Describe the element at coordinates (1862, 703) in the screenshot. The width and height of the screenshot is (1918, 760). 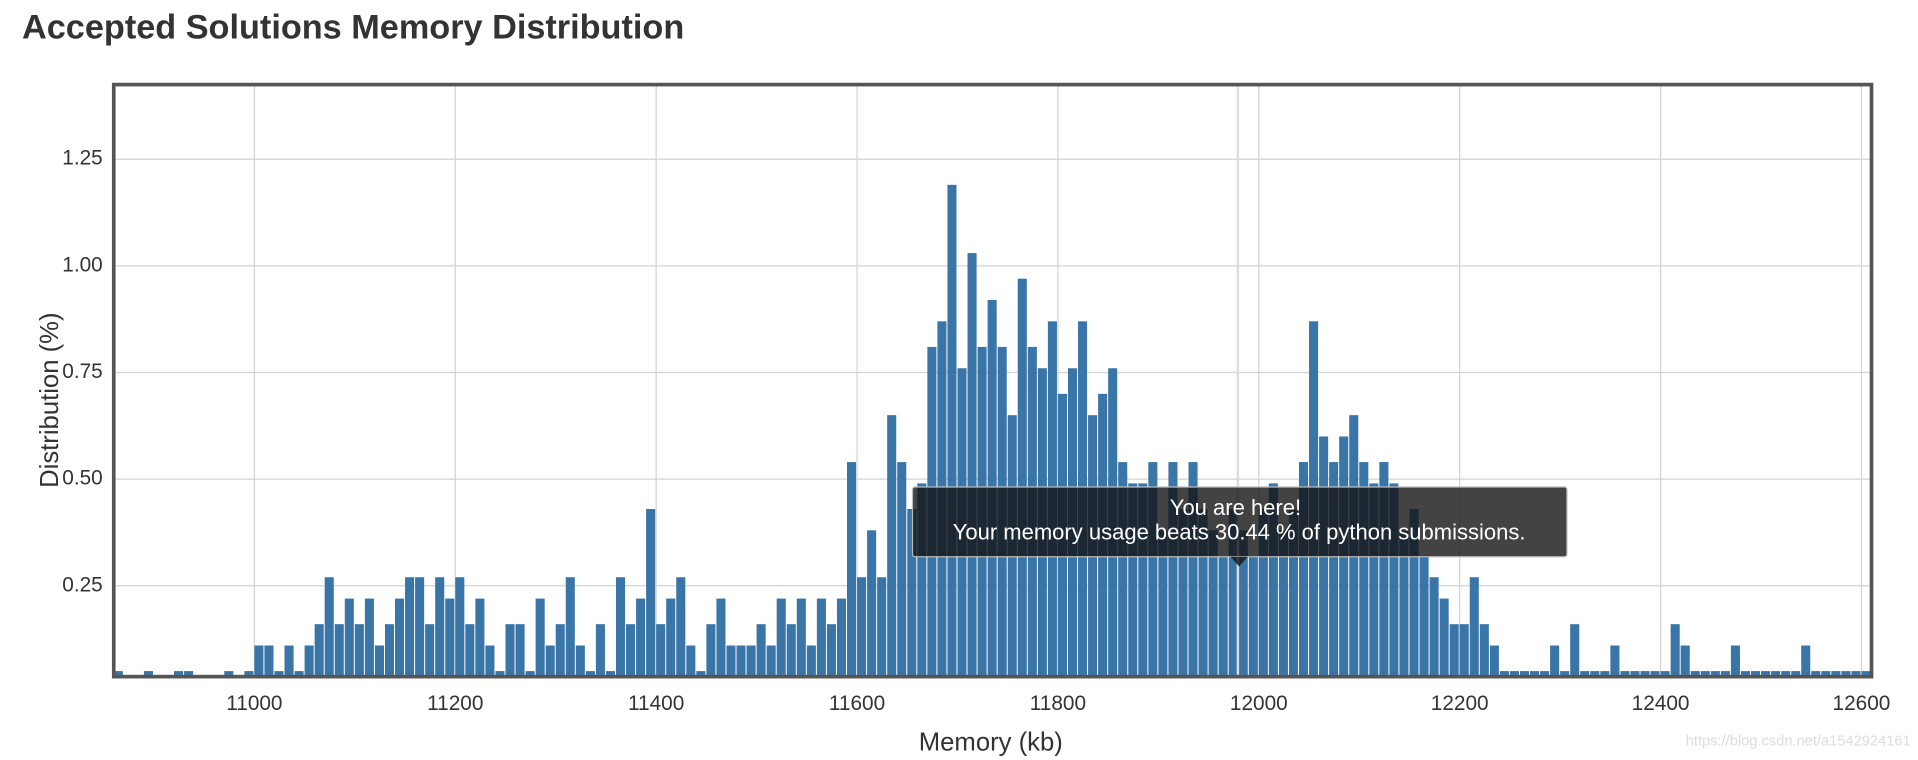
I see `x-tick-label: 12600` at that location.